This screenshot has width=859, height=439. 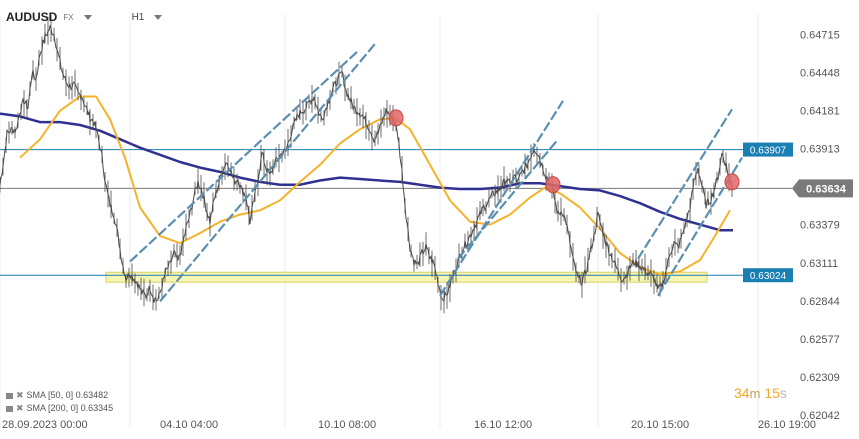 I want to click on candle-countdown: 34m 15s, so click(x=760, y=393).